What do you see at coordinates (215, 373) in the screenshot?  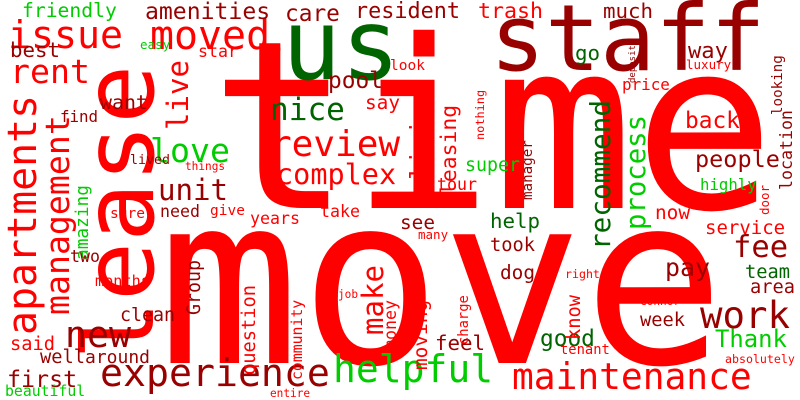 I see `word-experience: experience` at bounding box center [215, 373].